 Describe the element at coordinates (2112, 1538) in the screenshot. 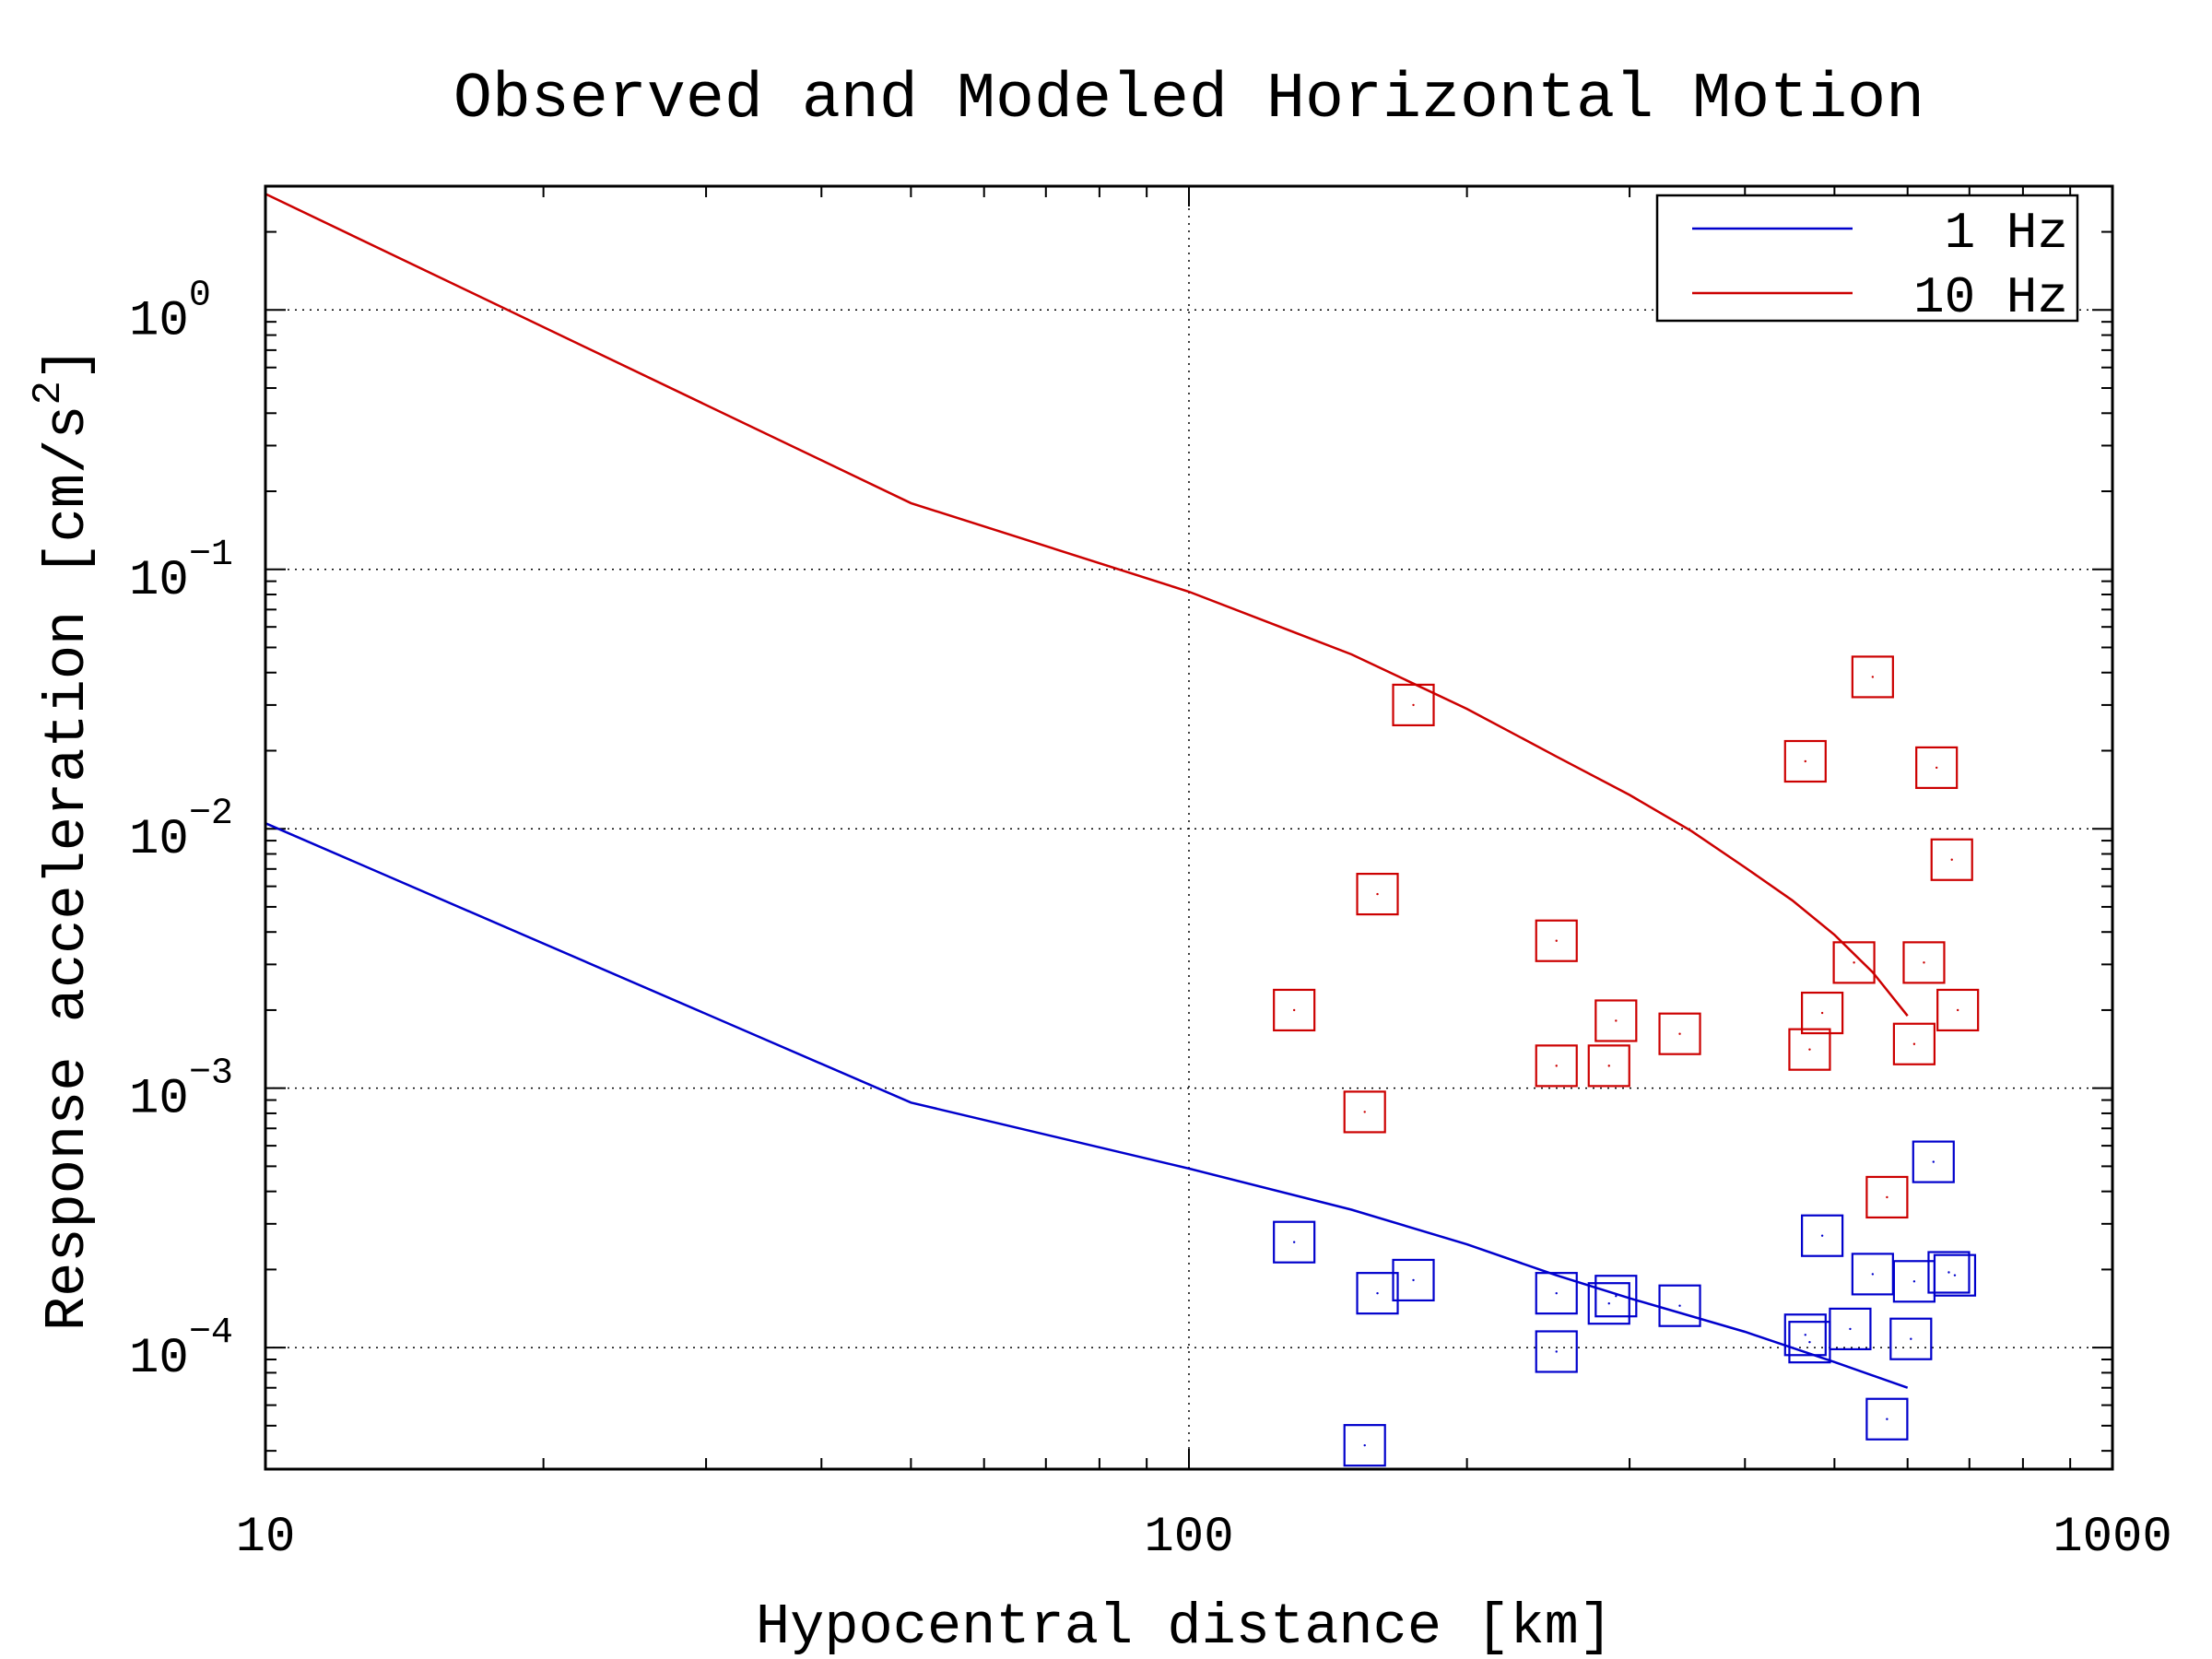

I see `x-tick-label: 1000` at that location.